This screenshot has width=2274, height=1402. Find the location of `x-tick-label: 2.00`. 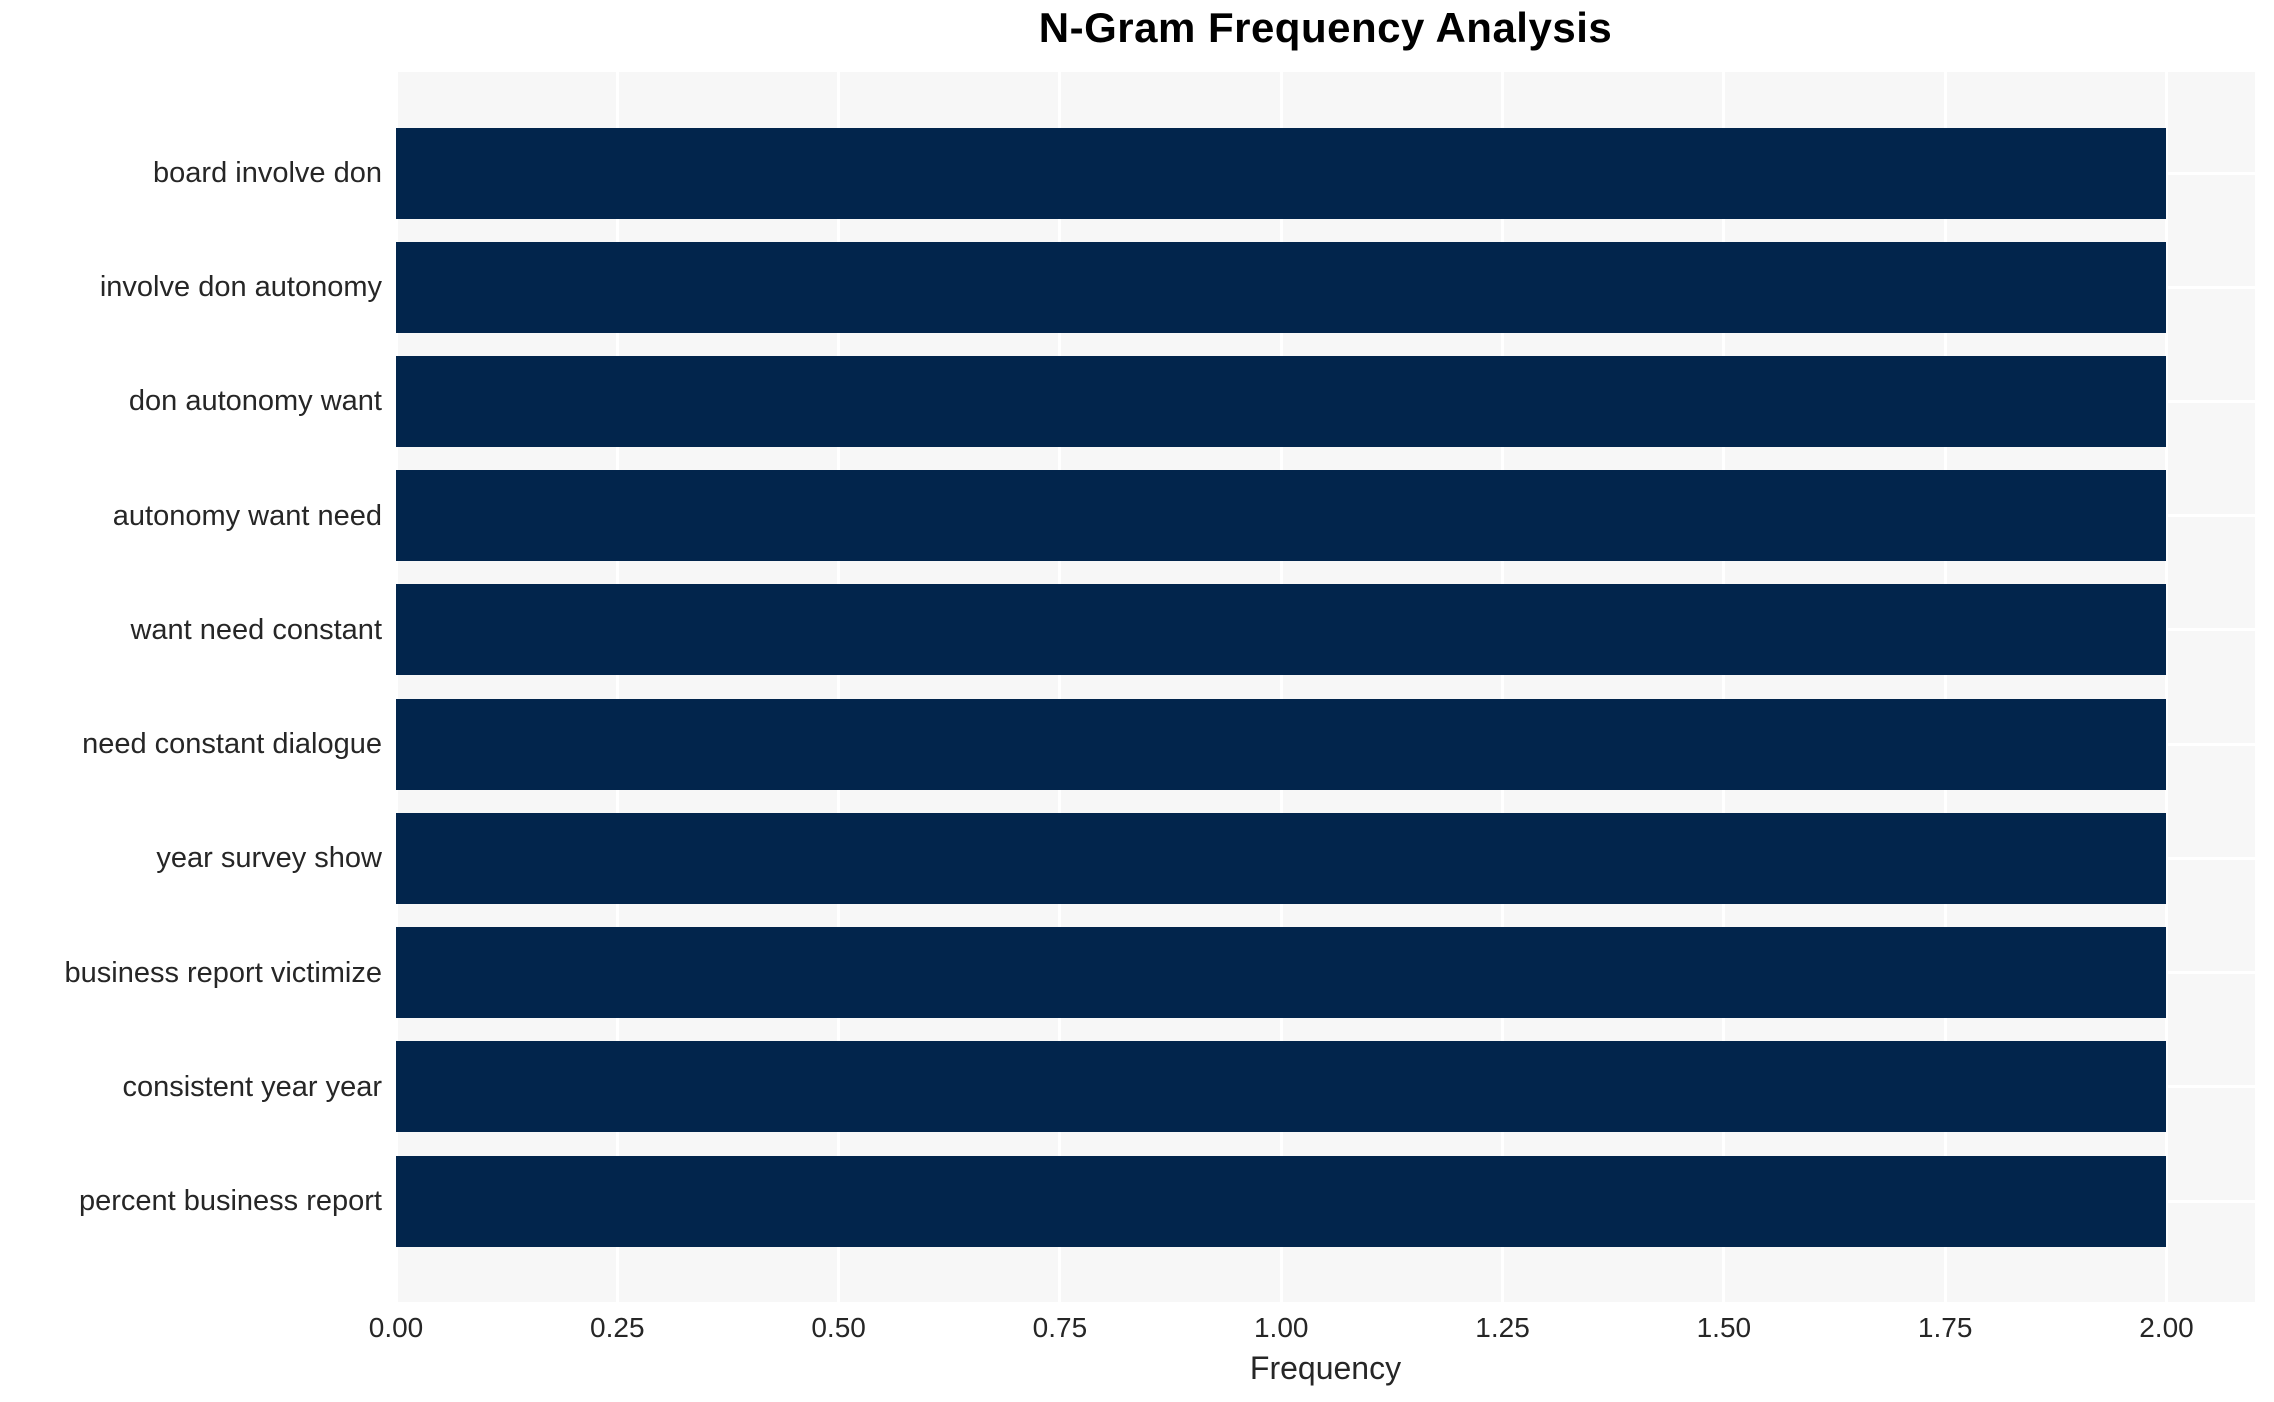

x-tick-label: 2.00 is located at coordinates (2166, 1327).